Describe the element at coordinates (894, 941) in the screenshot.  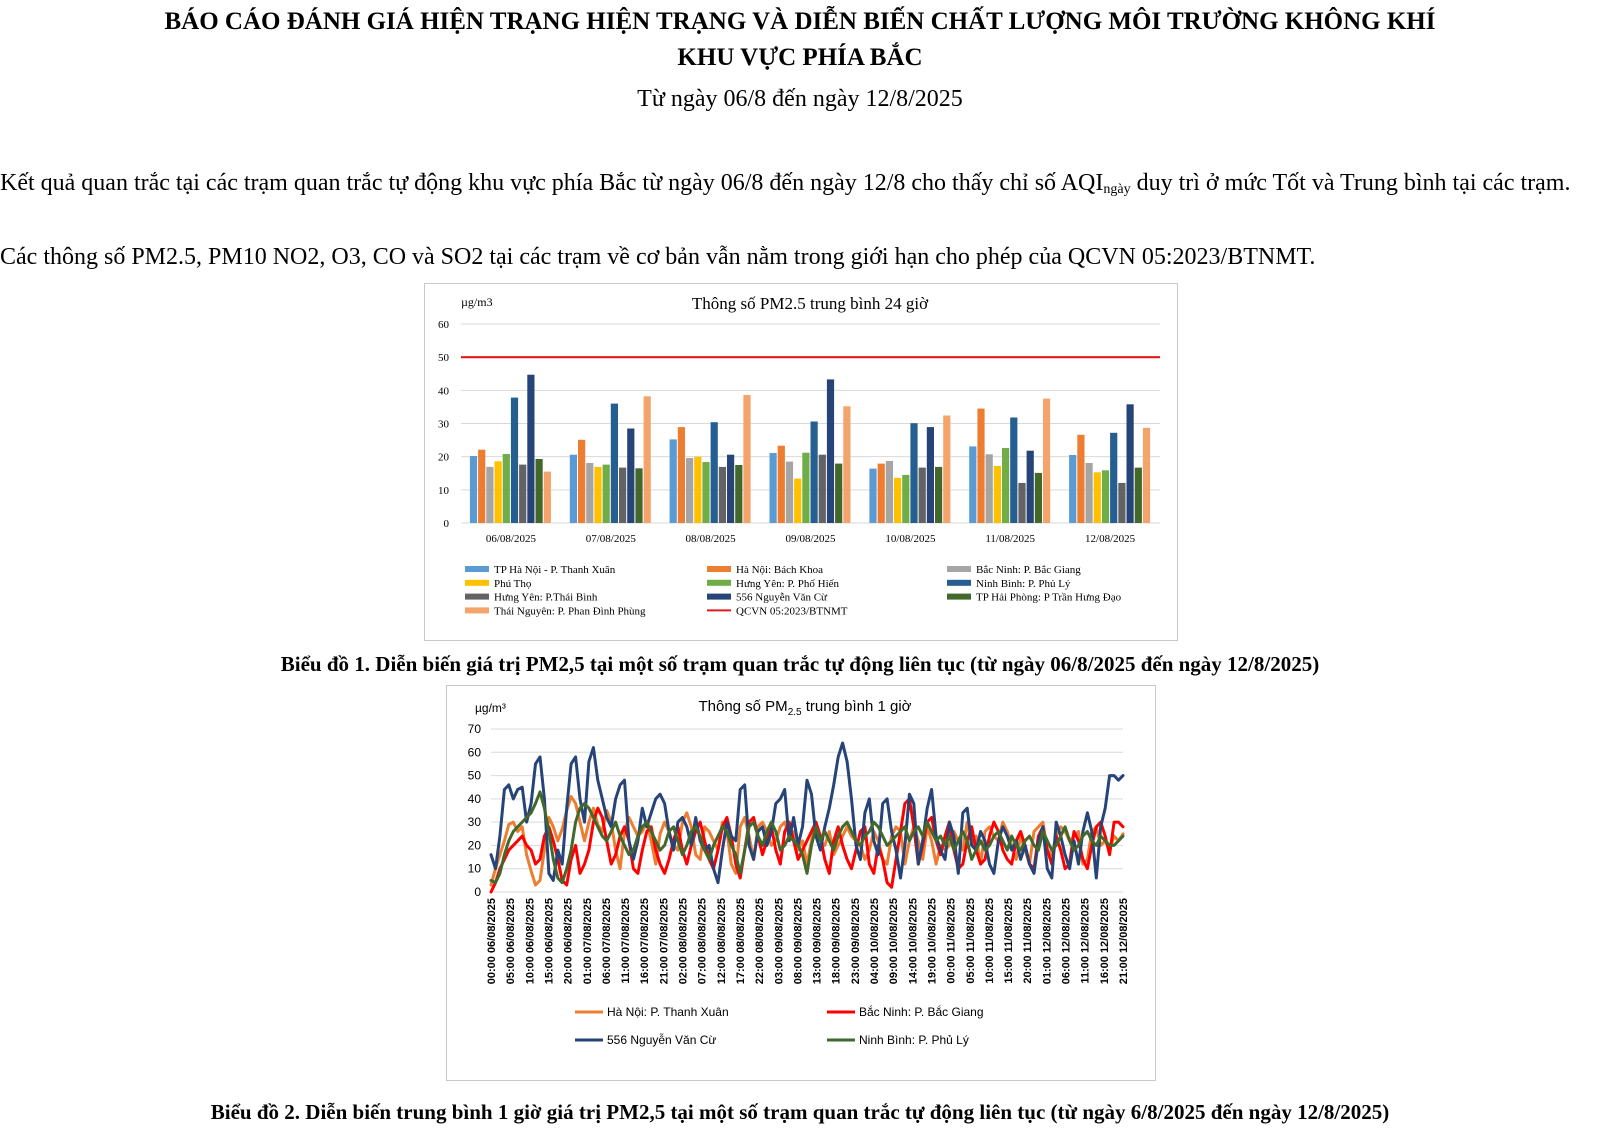
I see `chart2-x-tick-label: 09:00 10/08/2025` at that location.